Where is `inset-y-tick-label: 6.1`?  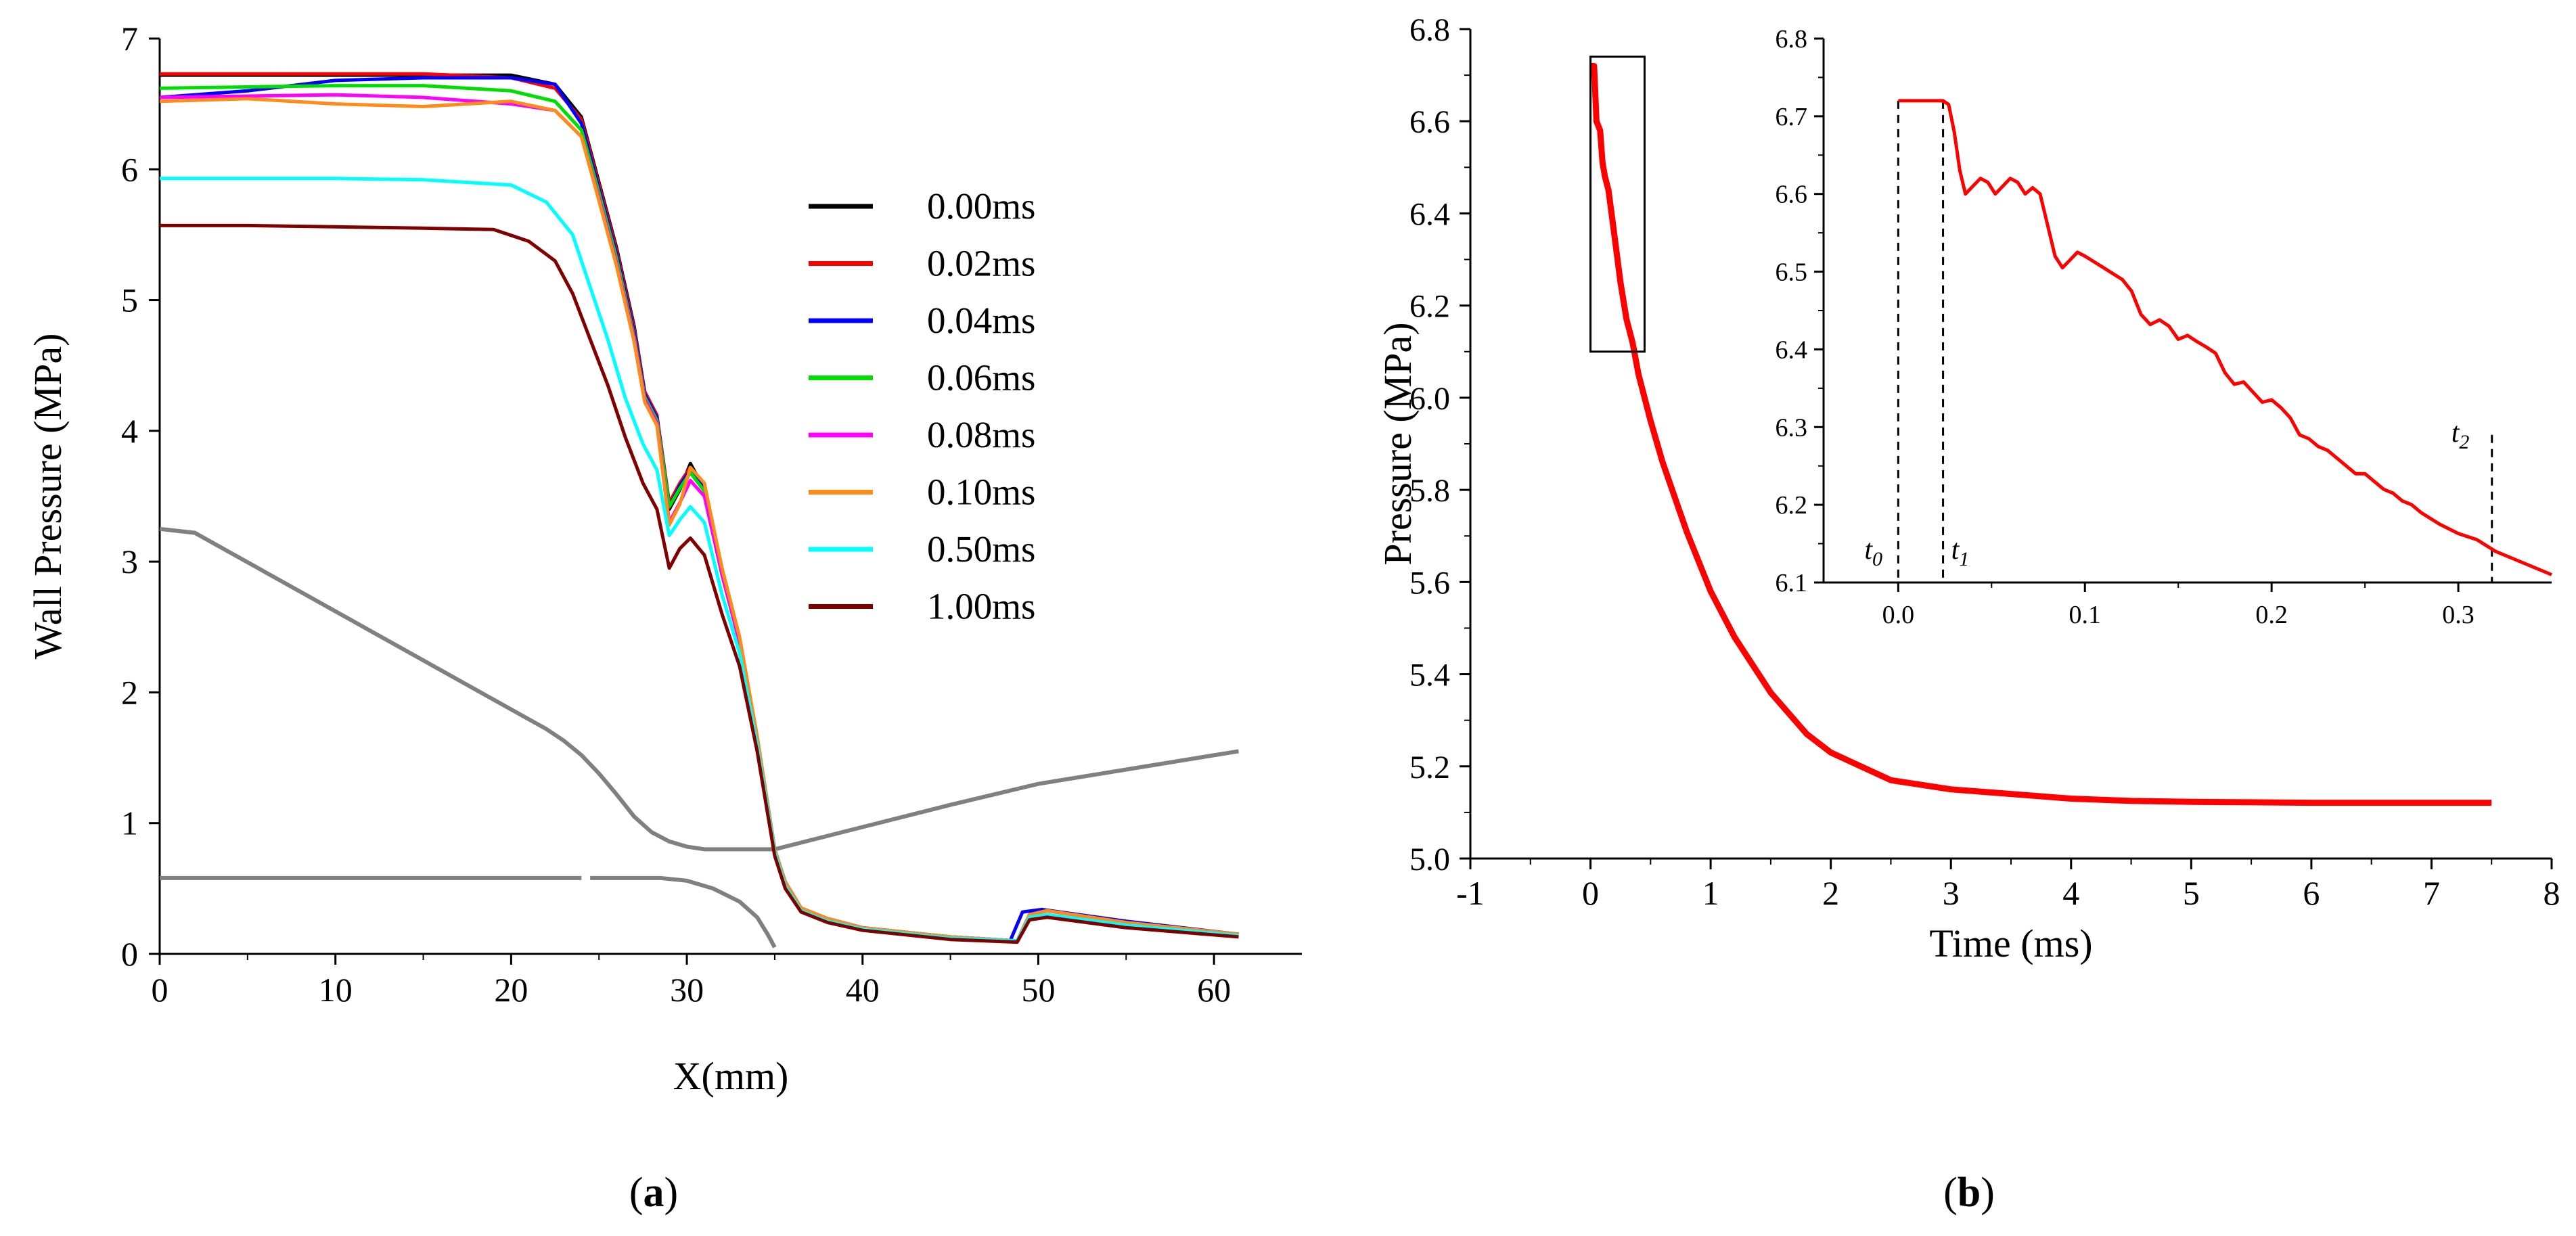
inset-y-tick-label: 6.1 is located at coordinates (1792, 583).